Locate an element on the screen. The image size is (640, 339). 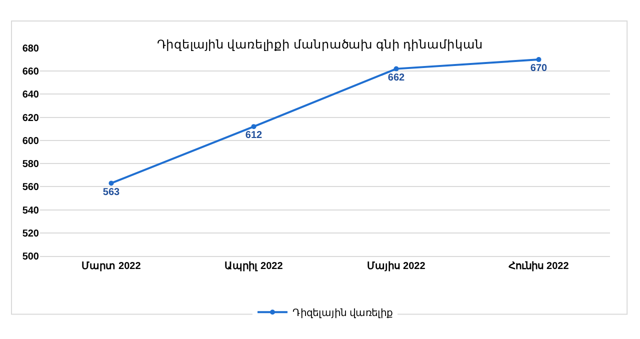
y-tick-label: 540 is located at coordinates (31, 210).